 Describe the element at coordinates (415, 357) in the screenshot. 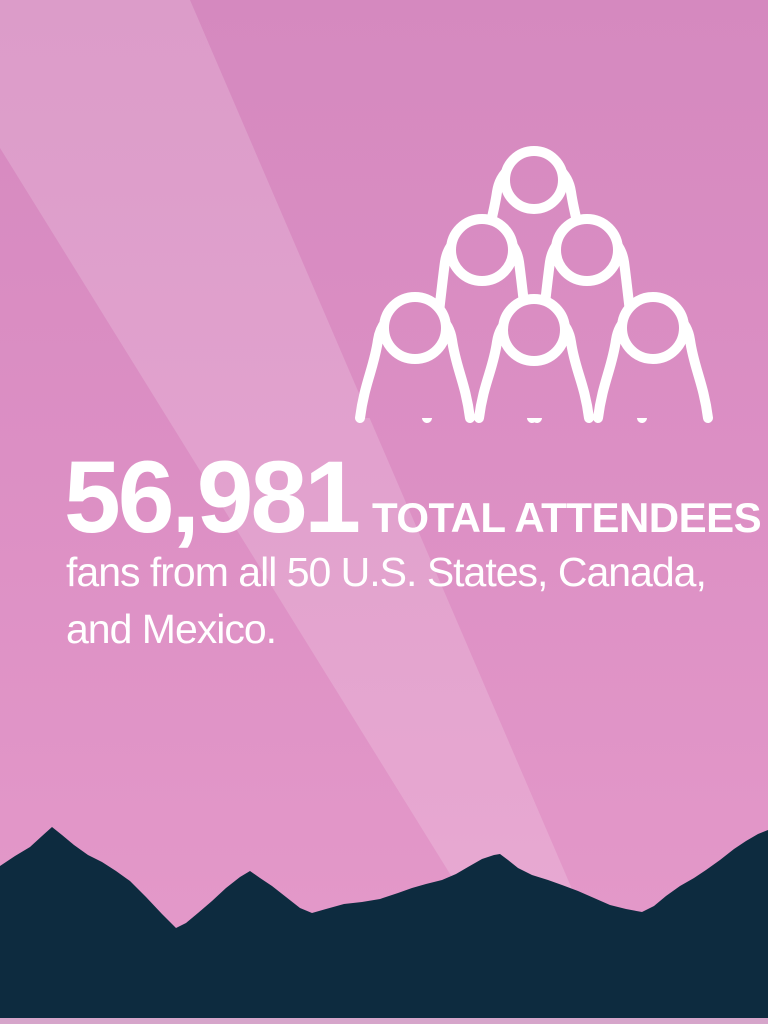

I see `person-bottom-left` at that location.